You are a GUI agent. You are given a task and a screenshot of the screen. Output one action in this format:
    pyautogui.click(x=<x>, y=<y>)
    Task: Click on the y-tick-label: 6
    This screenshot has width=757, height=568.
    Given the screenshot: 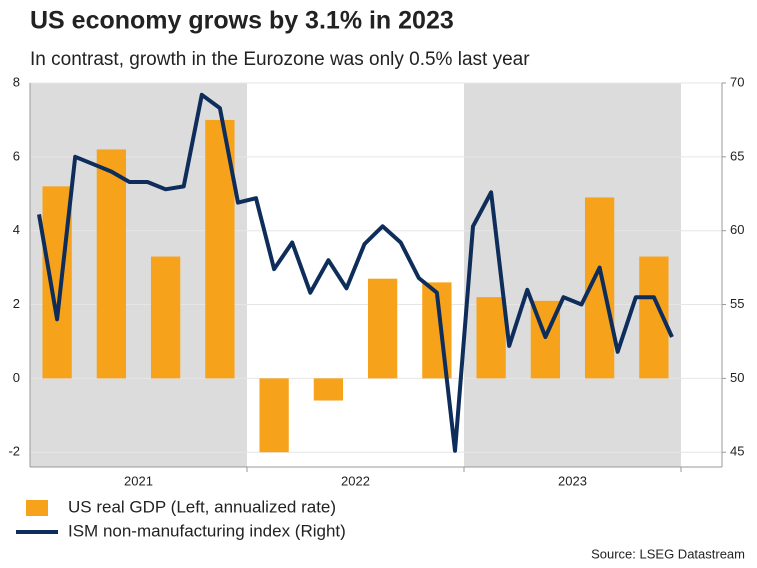 What is the action you would take?
    pyautogui.click(x=16, y=155)
    